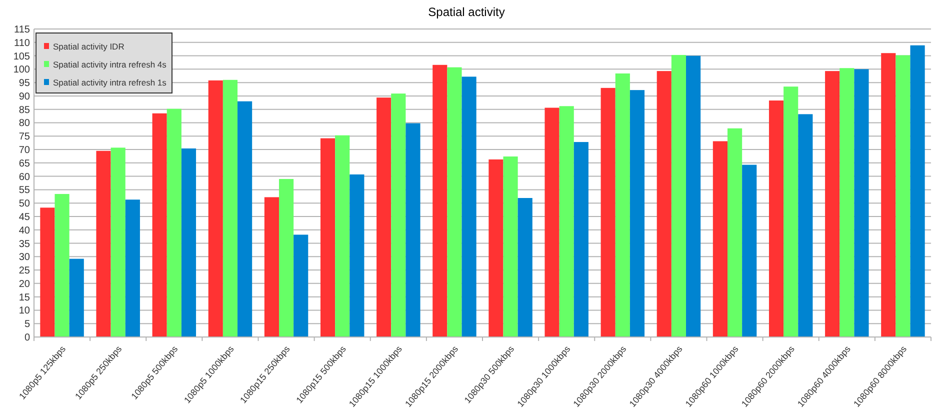 This screenshot has height=410, width=933. What do you see at coordinates (24, 96) in the screenshot?
I see `y-tick-label: 90` at bounding box center [24, 96].